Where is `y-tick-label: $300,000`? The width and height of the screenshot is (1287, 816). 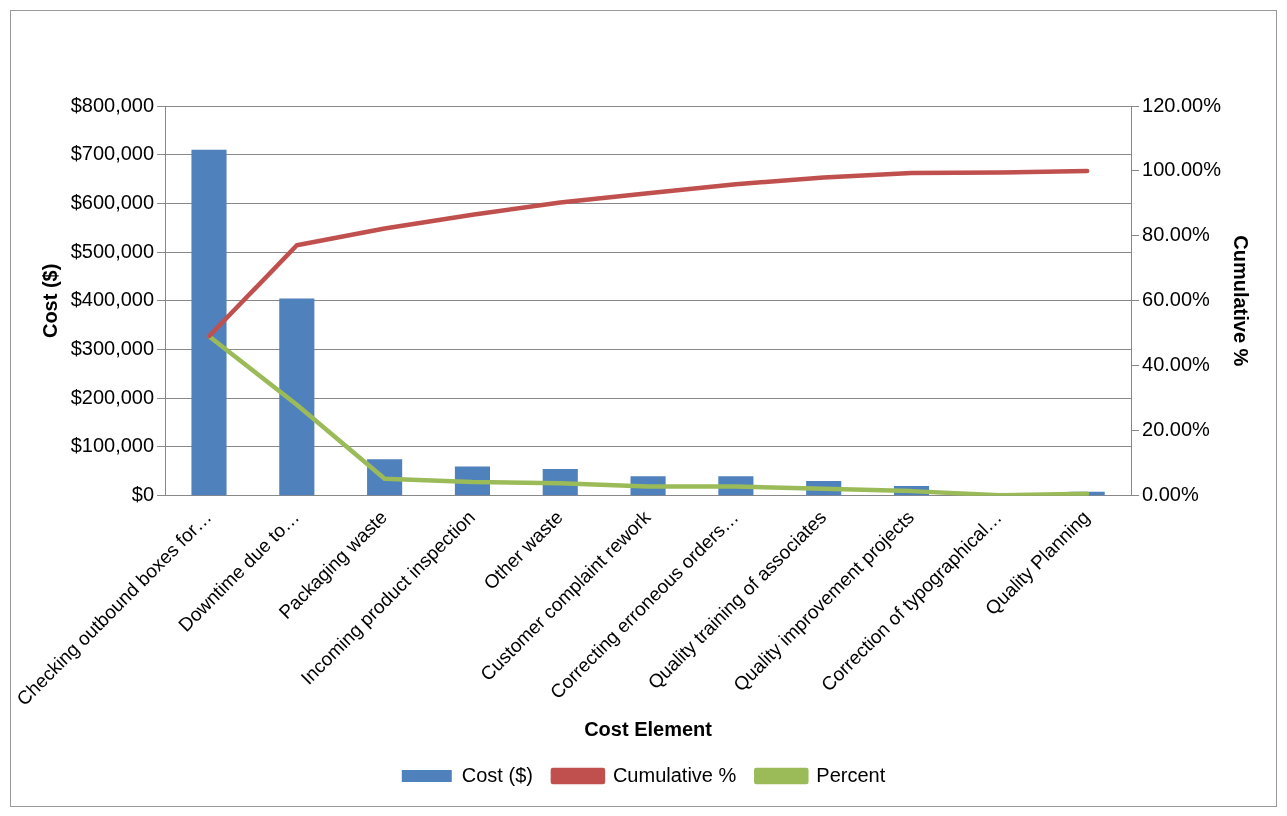
y-tick-label: $300,000 is located at coordinates (112, 348).